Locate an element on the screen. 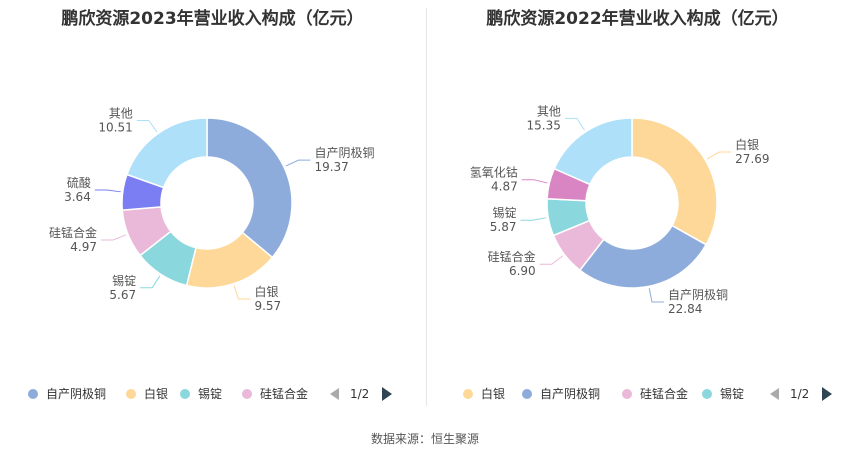 The width and height of the screenshot is (850, 459). data-source: 数据来源：恒生聚源 is located at coordinates (424, 439).